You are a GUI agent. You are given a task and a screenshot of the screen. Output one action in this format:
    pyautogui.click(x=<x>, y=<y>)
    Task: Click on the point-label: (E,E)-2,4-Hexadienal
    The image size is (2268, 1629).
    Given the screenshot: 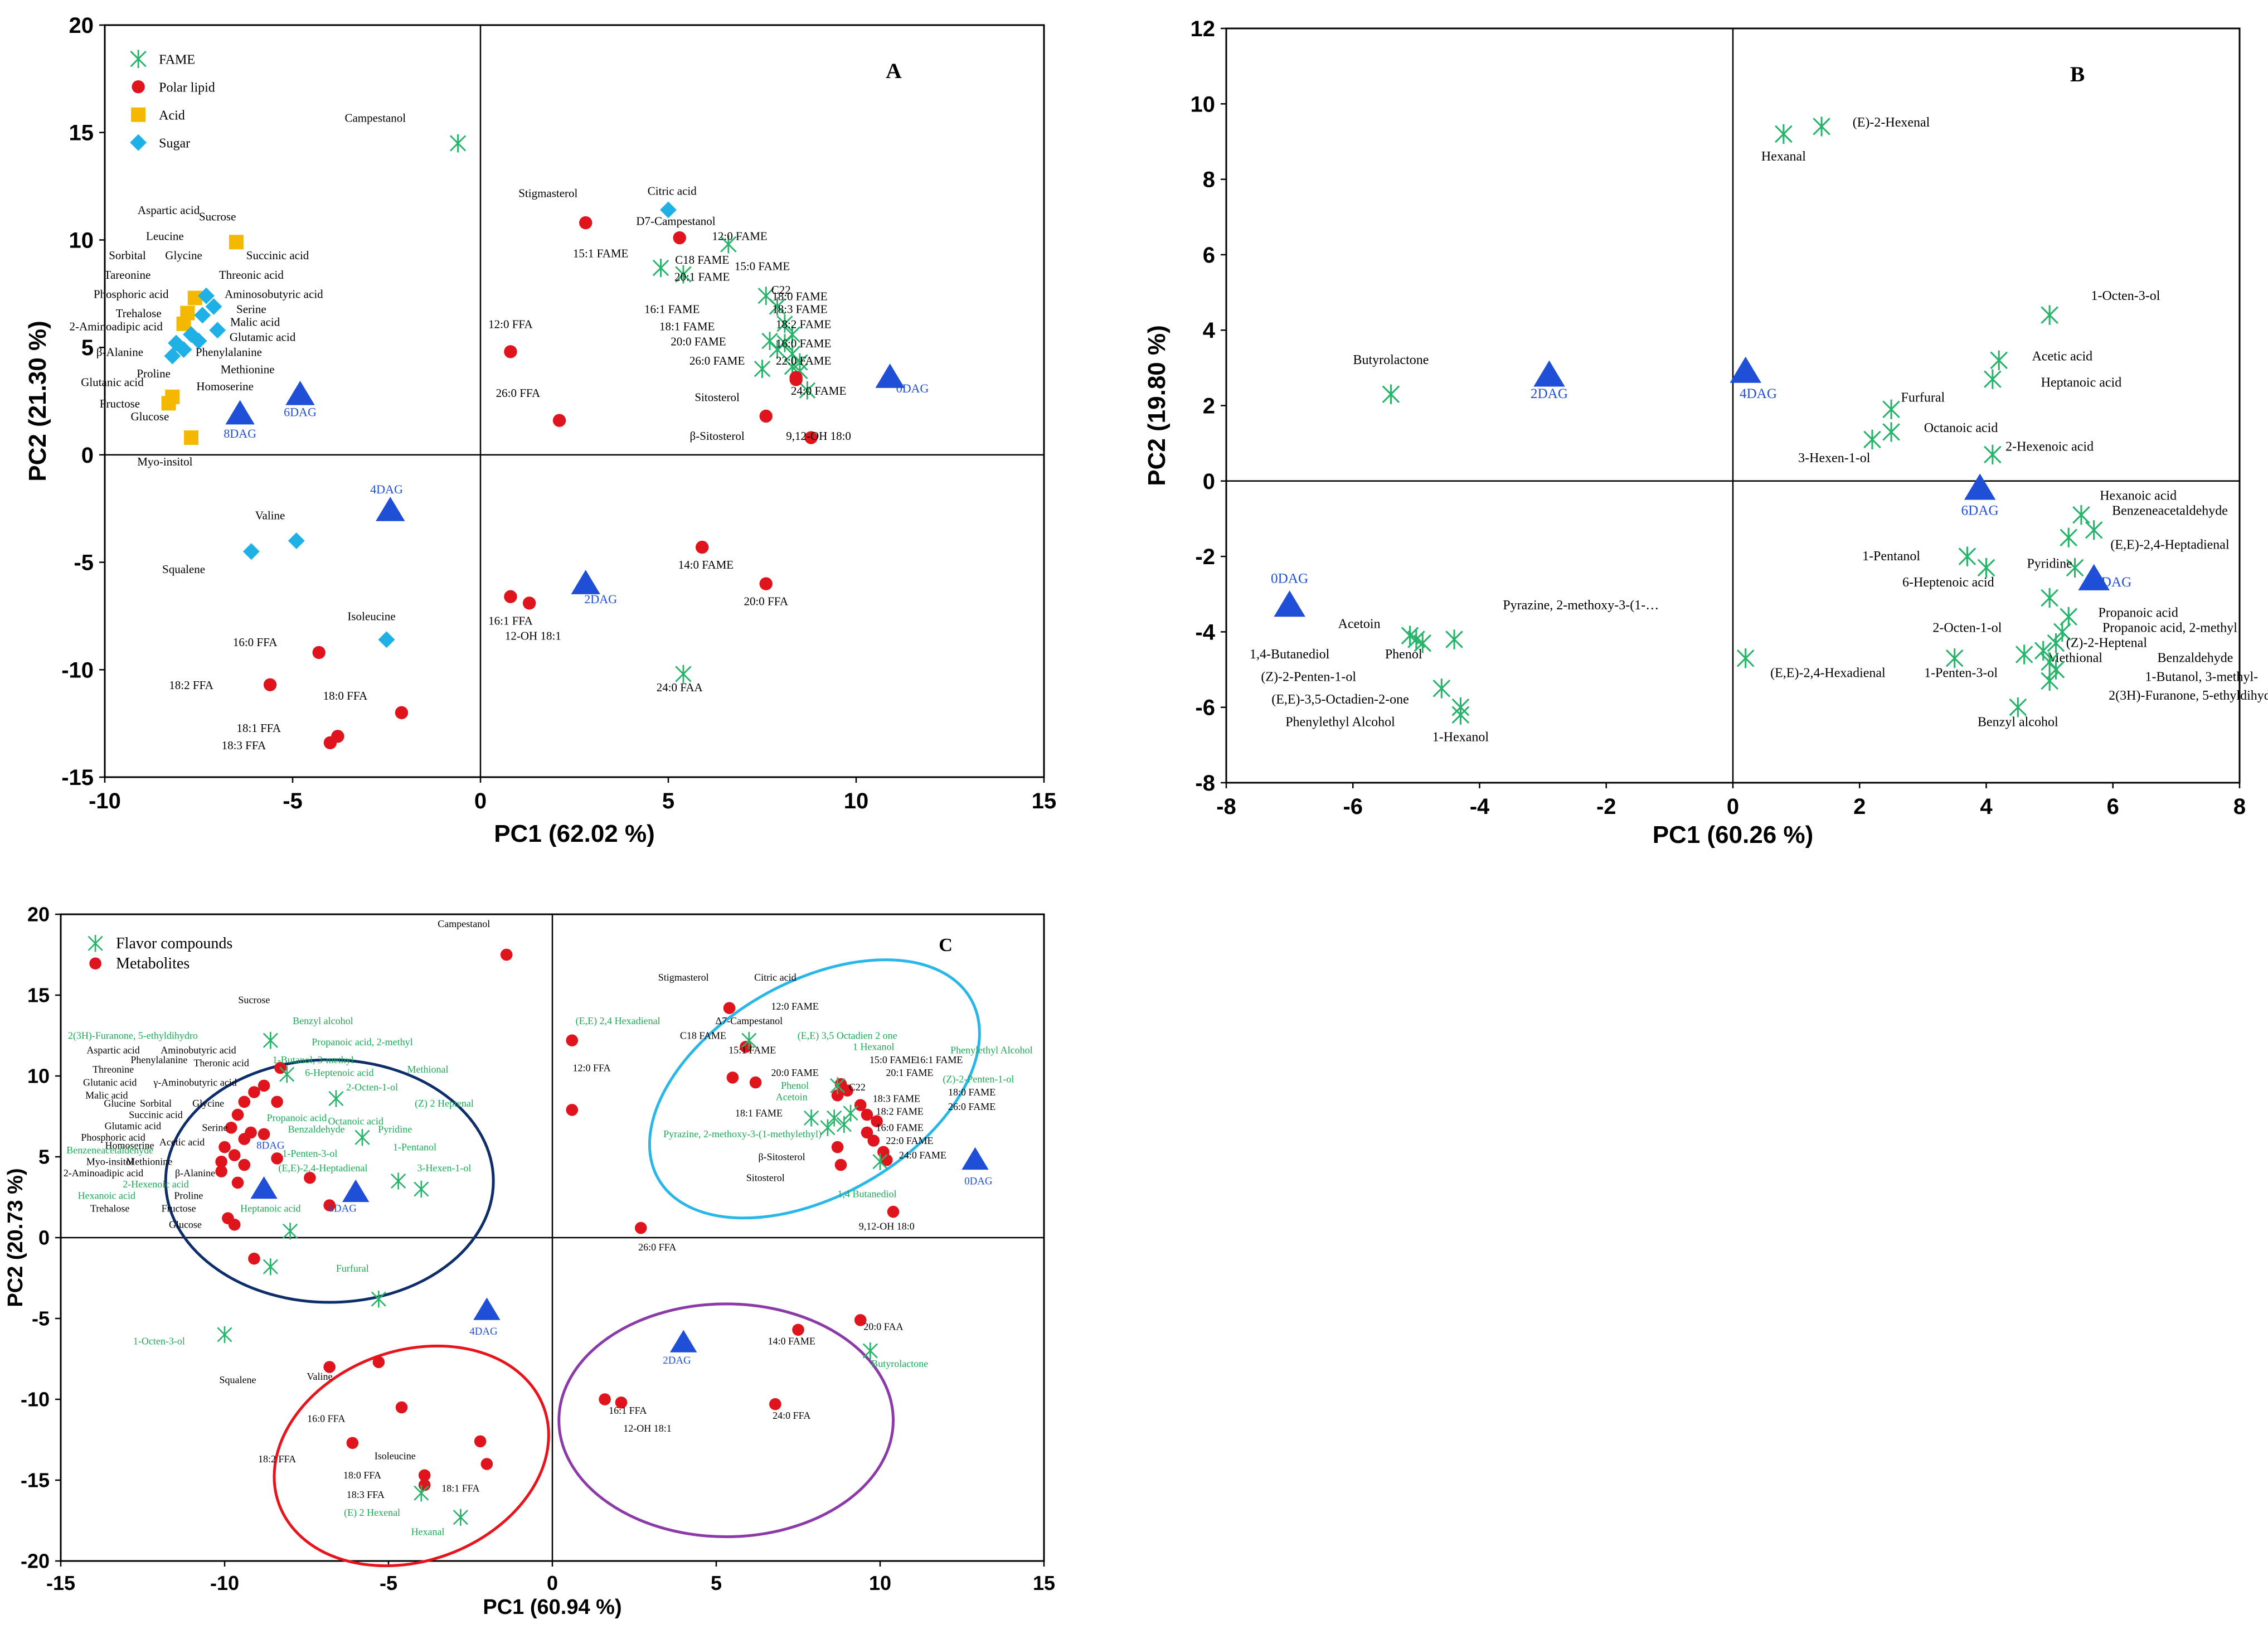 What is the action you would take?
    pyautogui.click(x=1828, y=673)
    